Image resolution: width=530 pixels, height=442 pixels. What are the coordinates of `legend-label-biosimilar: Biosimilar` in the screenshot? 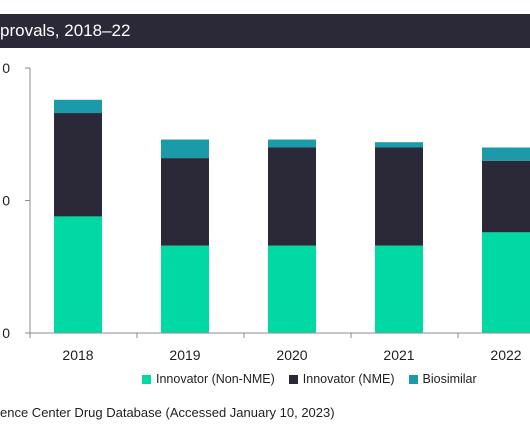 It's located at (449, 379).